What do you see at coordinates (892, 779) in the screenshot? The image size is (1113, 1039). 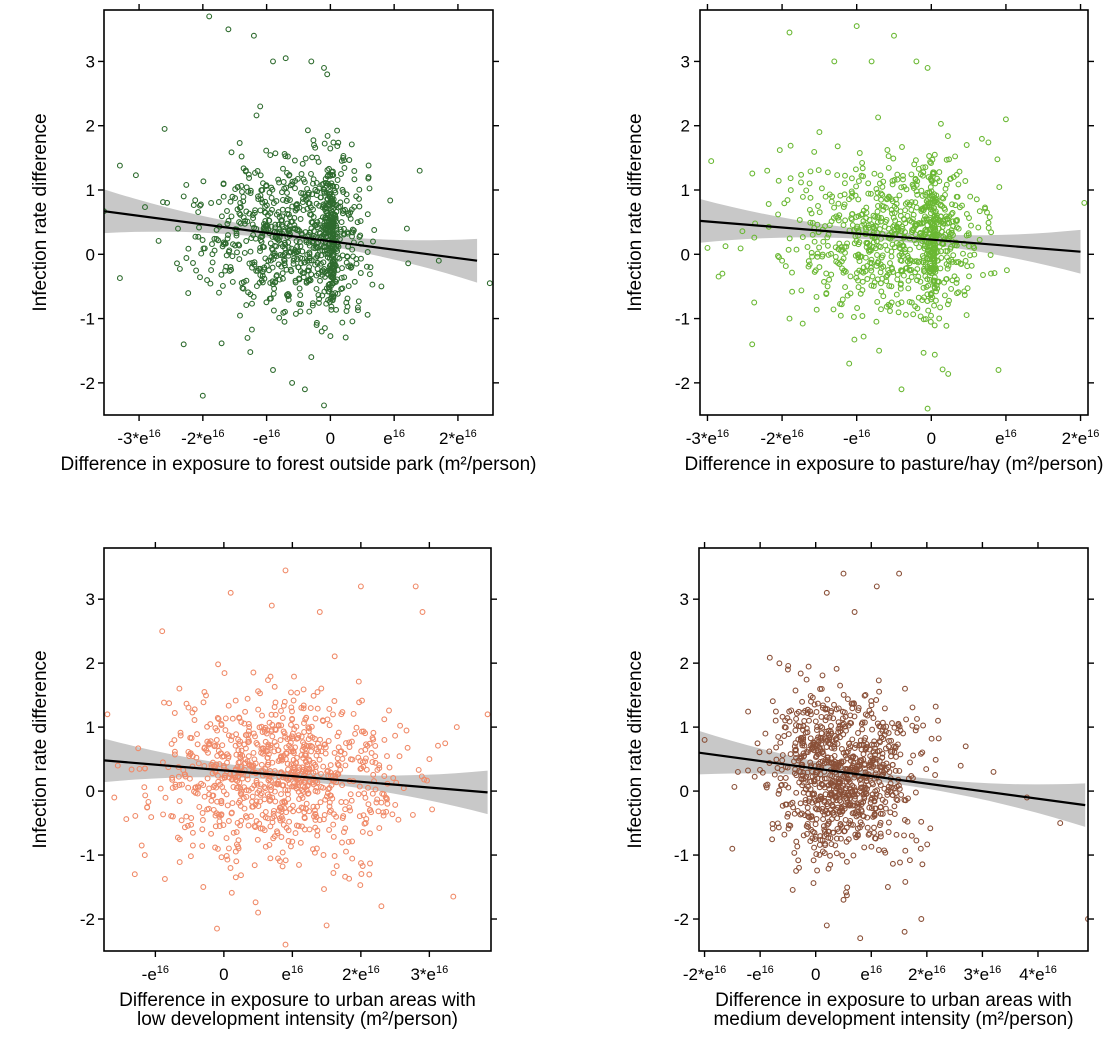 I see `trend-line` at bounding box center [892, 779].